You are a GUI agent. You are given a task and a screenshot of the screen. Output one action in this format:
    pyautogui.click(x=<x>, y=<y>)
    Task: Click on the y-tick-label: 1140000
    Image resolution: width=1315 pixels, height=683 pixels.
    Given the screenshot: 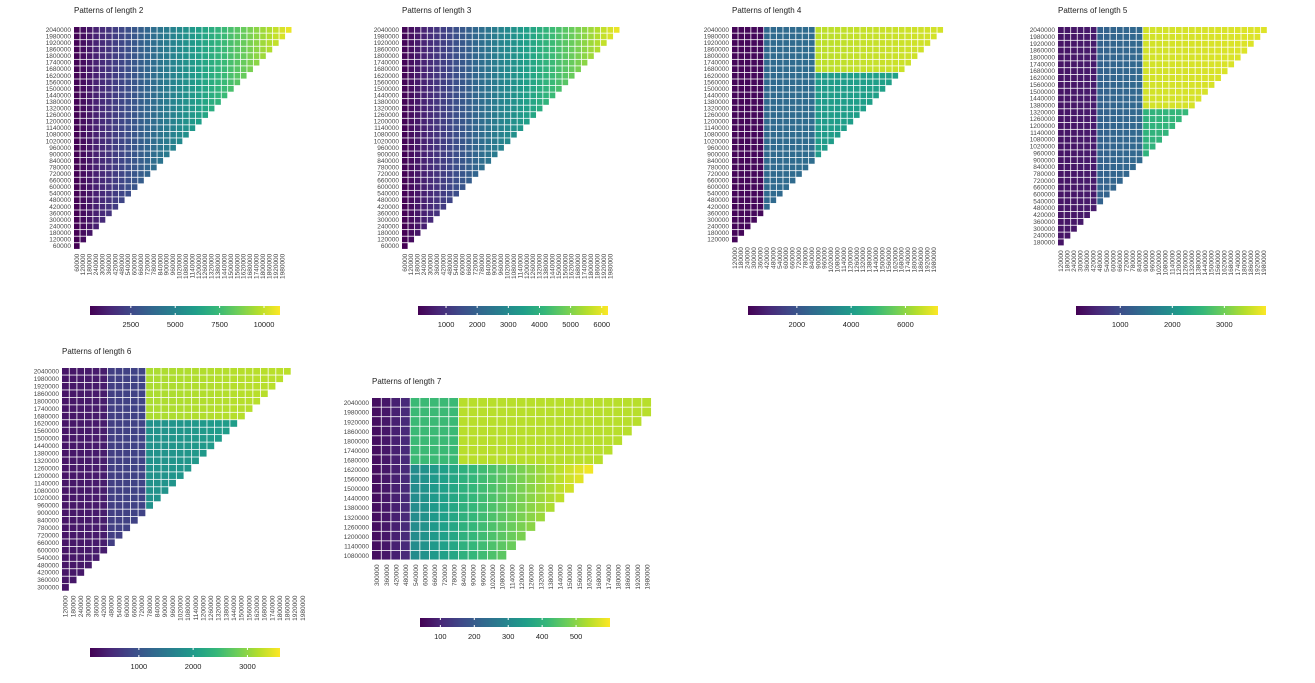 What is the action you would take?
    pyautogui.click(x=58, y=128)
    